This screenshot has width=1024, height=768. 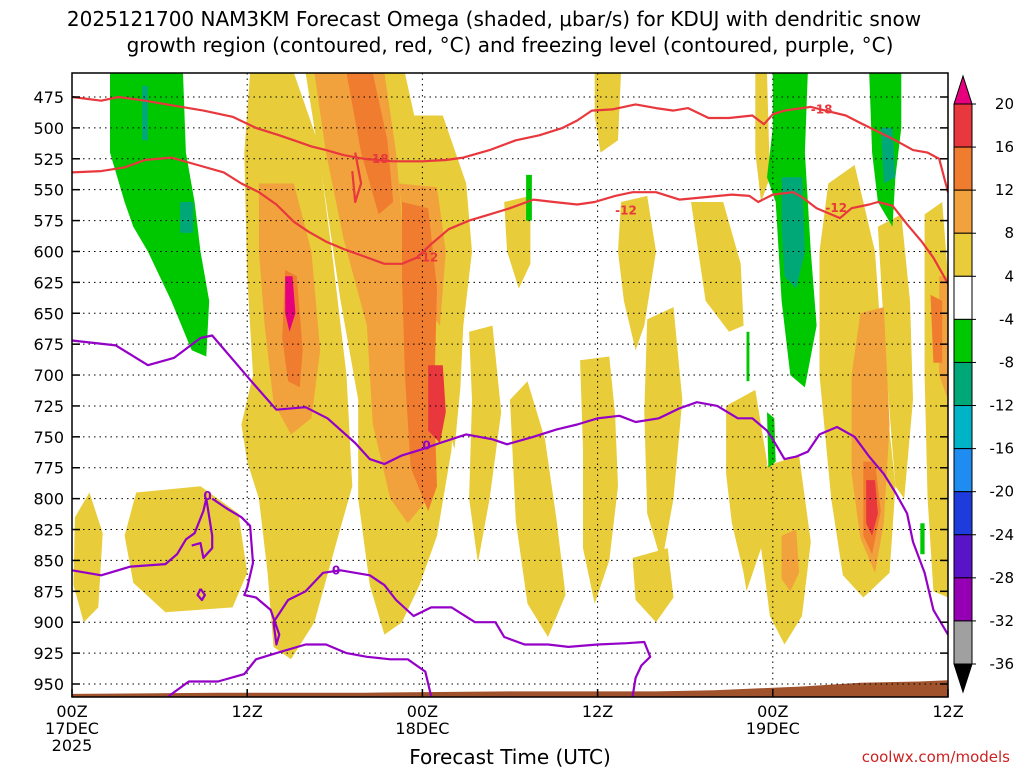 What do you see at coordinates (1002, 664) in the screenshot?
I see `colorbar-label: -36` at bounding box center [1002, 664].